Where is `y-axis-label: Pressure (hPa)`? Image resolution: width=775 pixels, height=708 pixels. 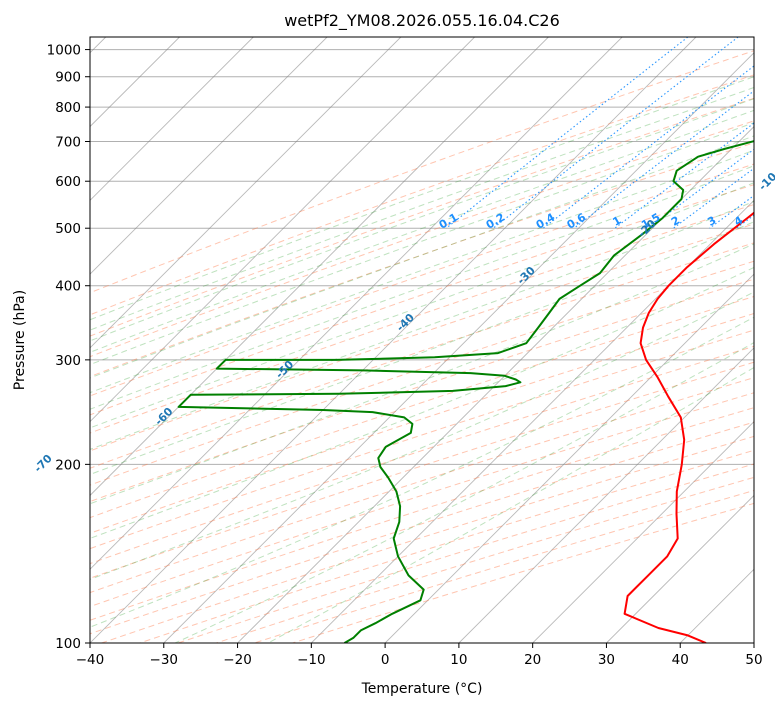 y-axis-label: Pressure (hPa) is located at coordinates (20, 340).